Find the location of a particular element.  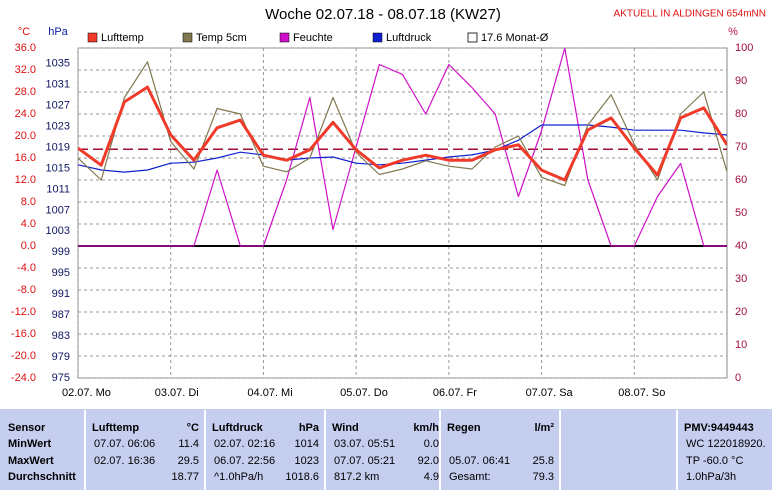

cell-value: 79.3 is located at coordinates (543, 477).